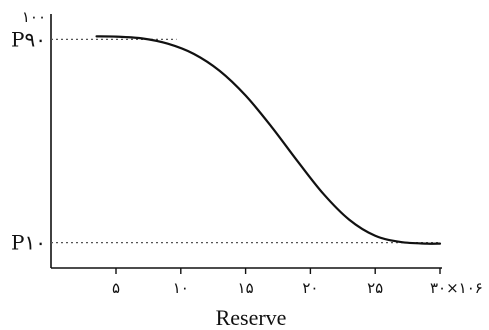 The width and height of the screenshot is (489, 330). Describe the element at coordinates (310, 288) in the screenshot. I see `x-tick-label: ۲۰` at that location.